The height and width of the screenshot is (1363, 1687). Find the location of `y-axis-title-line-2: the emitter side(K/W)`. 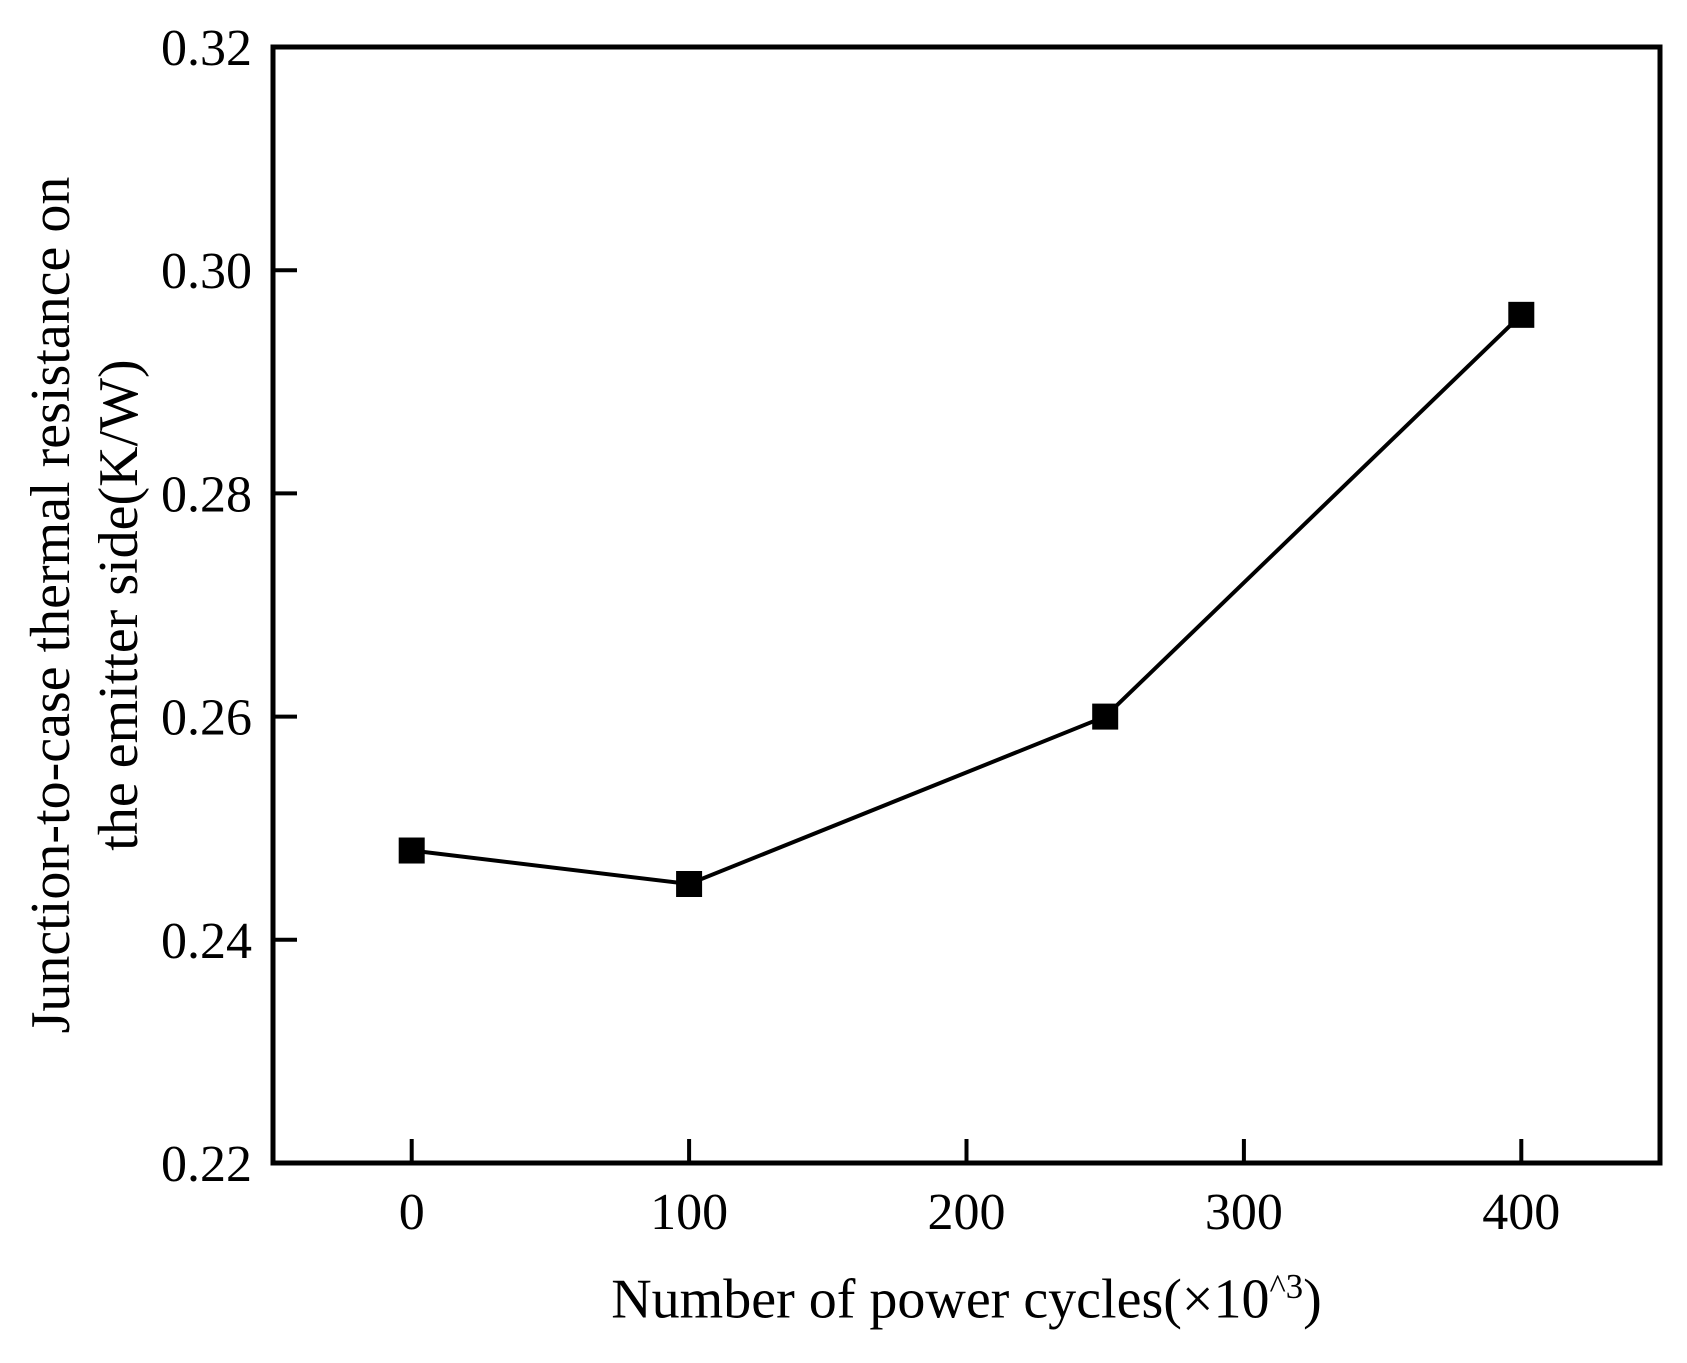

y-axis-title-line-2: the emitter side(K/W) is located at coordinates (119, 605).